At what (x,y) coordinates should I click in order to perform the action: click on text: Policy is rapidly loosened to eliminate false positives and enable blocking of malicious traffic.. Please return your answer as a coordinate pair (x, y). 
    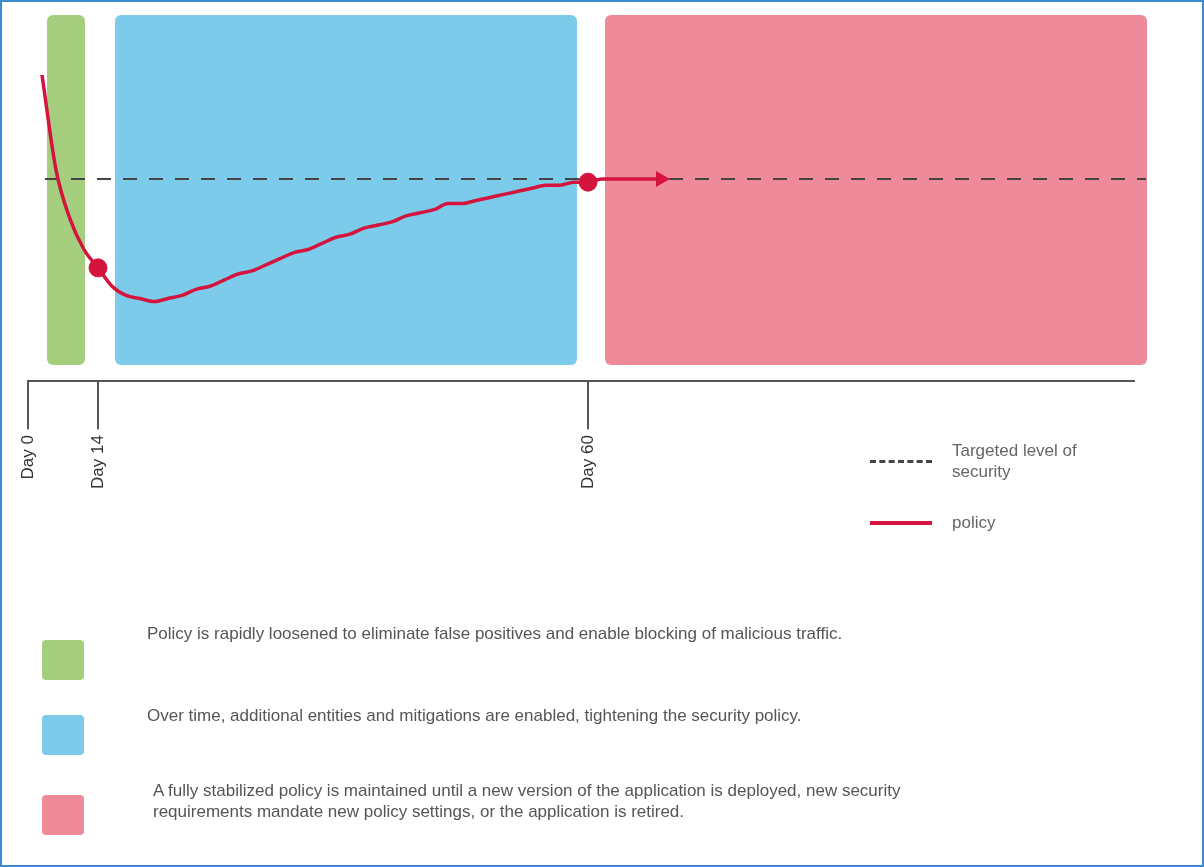
    Looking at the image, I should click on (495, 633).